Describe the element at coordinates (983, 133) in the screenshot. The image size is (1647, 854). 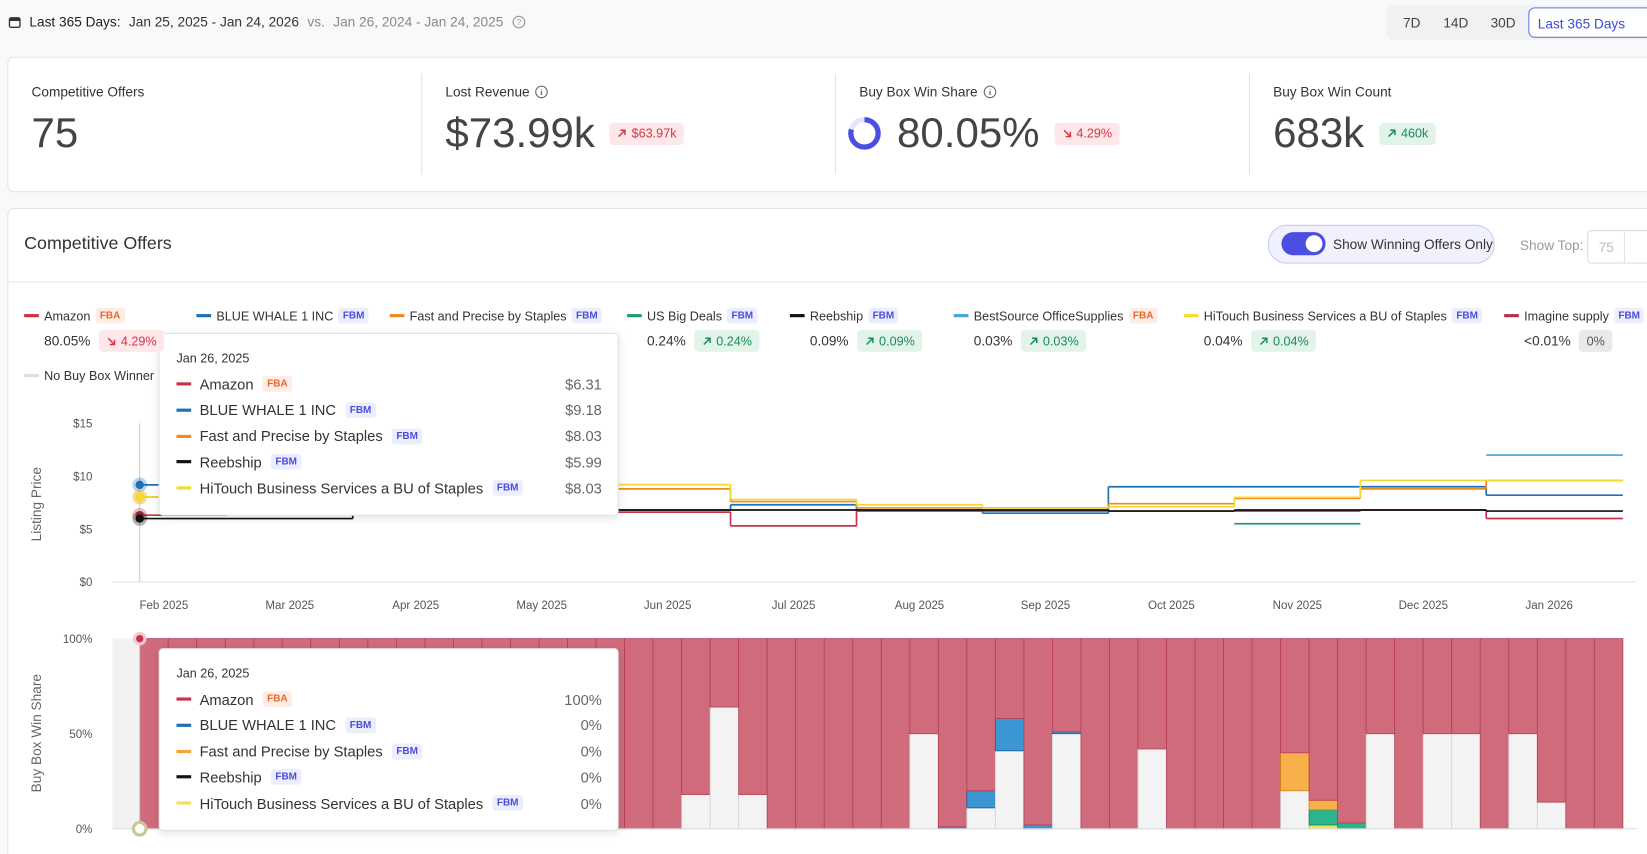
I see `kpi-value-row: 80.05% 4.29%` at that location.